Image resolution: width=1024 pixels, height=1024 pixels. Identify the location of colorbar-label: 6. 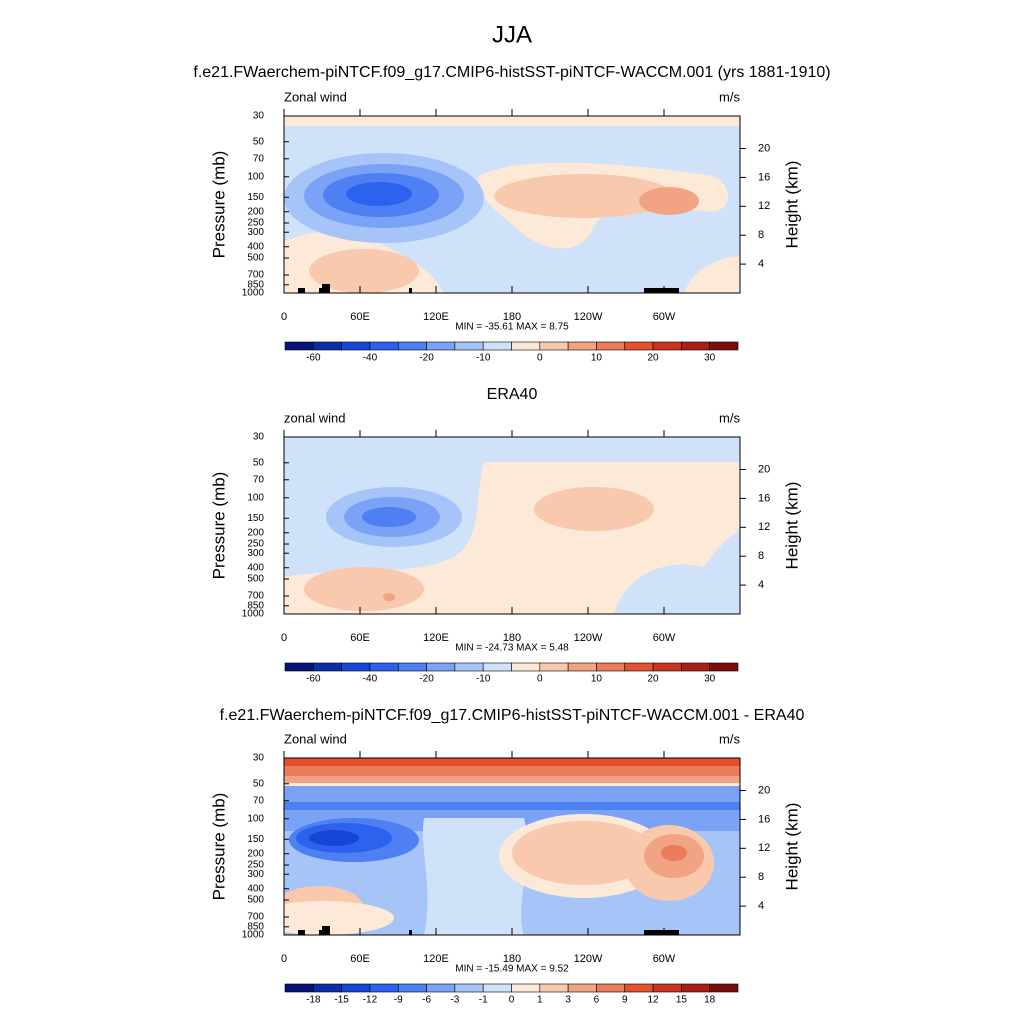
(597, 1000).